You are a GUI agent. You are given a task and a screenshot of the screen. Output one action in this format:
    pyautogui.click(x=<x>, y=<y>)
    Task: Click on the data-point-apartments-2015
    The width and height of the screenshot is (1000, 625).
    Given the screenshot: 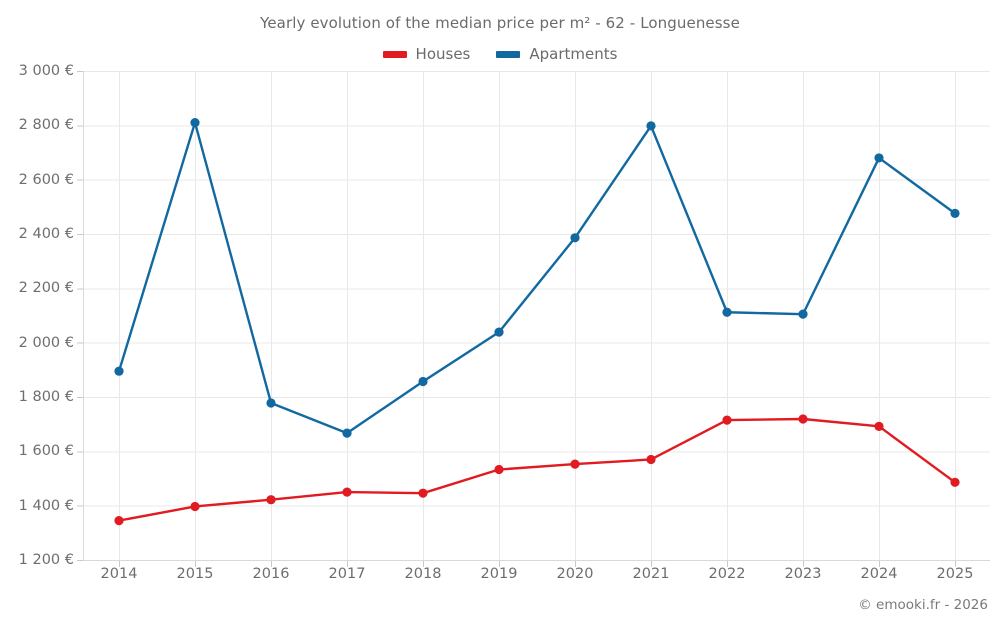 What is the action you would take?
    pyautogui.click(x=195, y=123)
    